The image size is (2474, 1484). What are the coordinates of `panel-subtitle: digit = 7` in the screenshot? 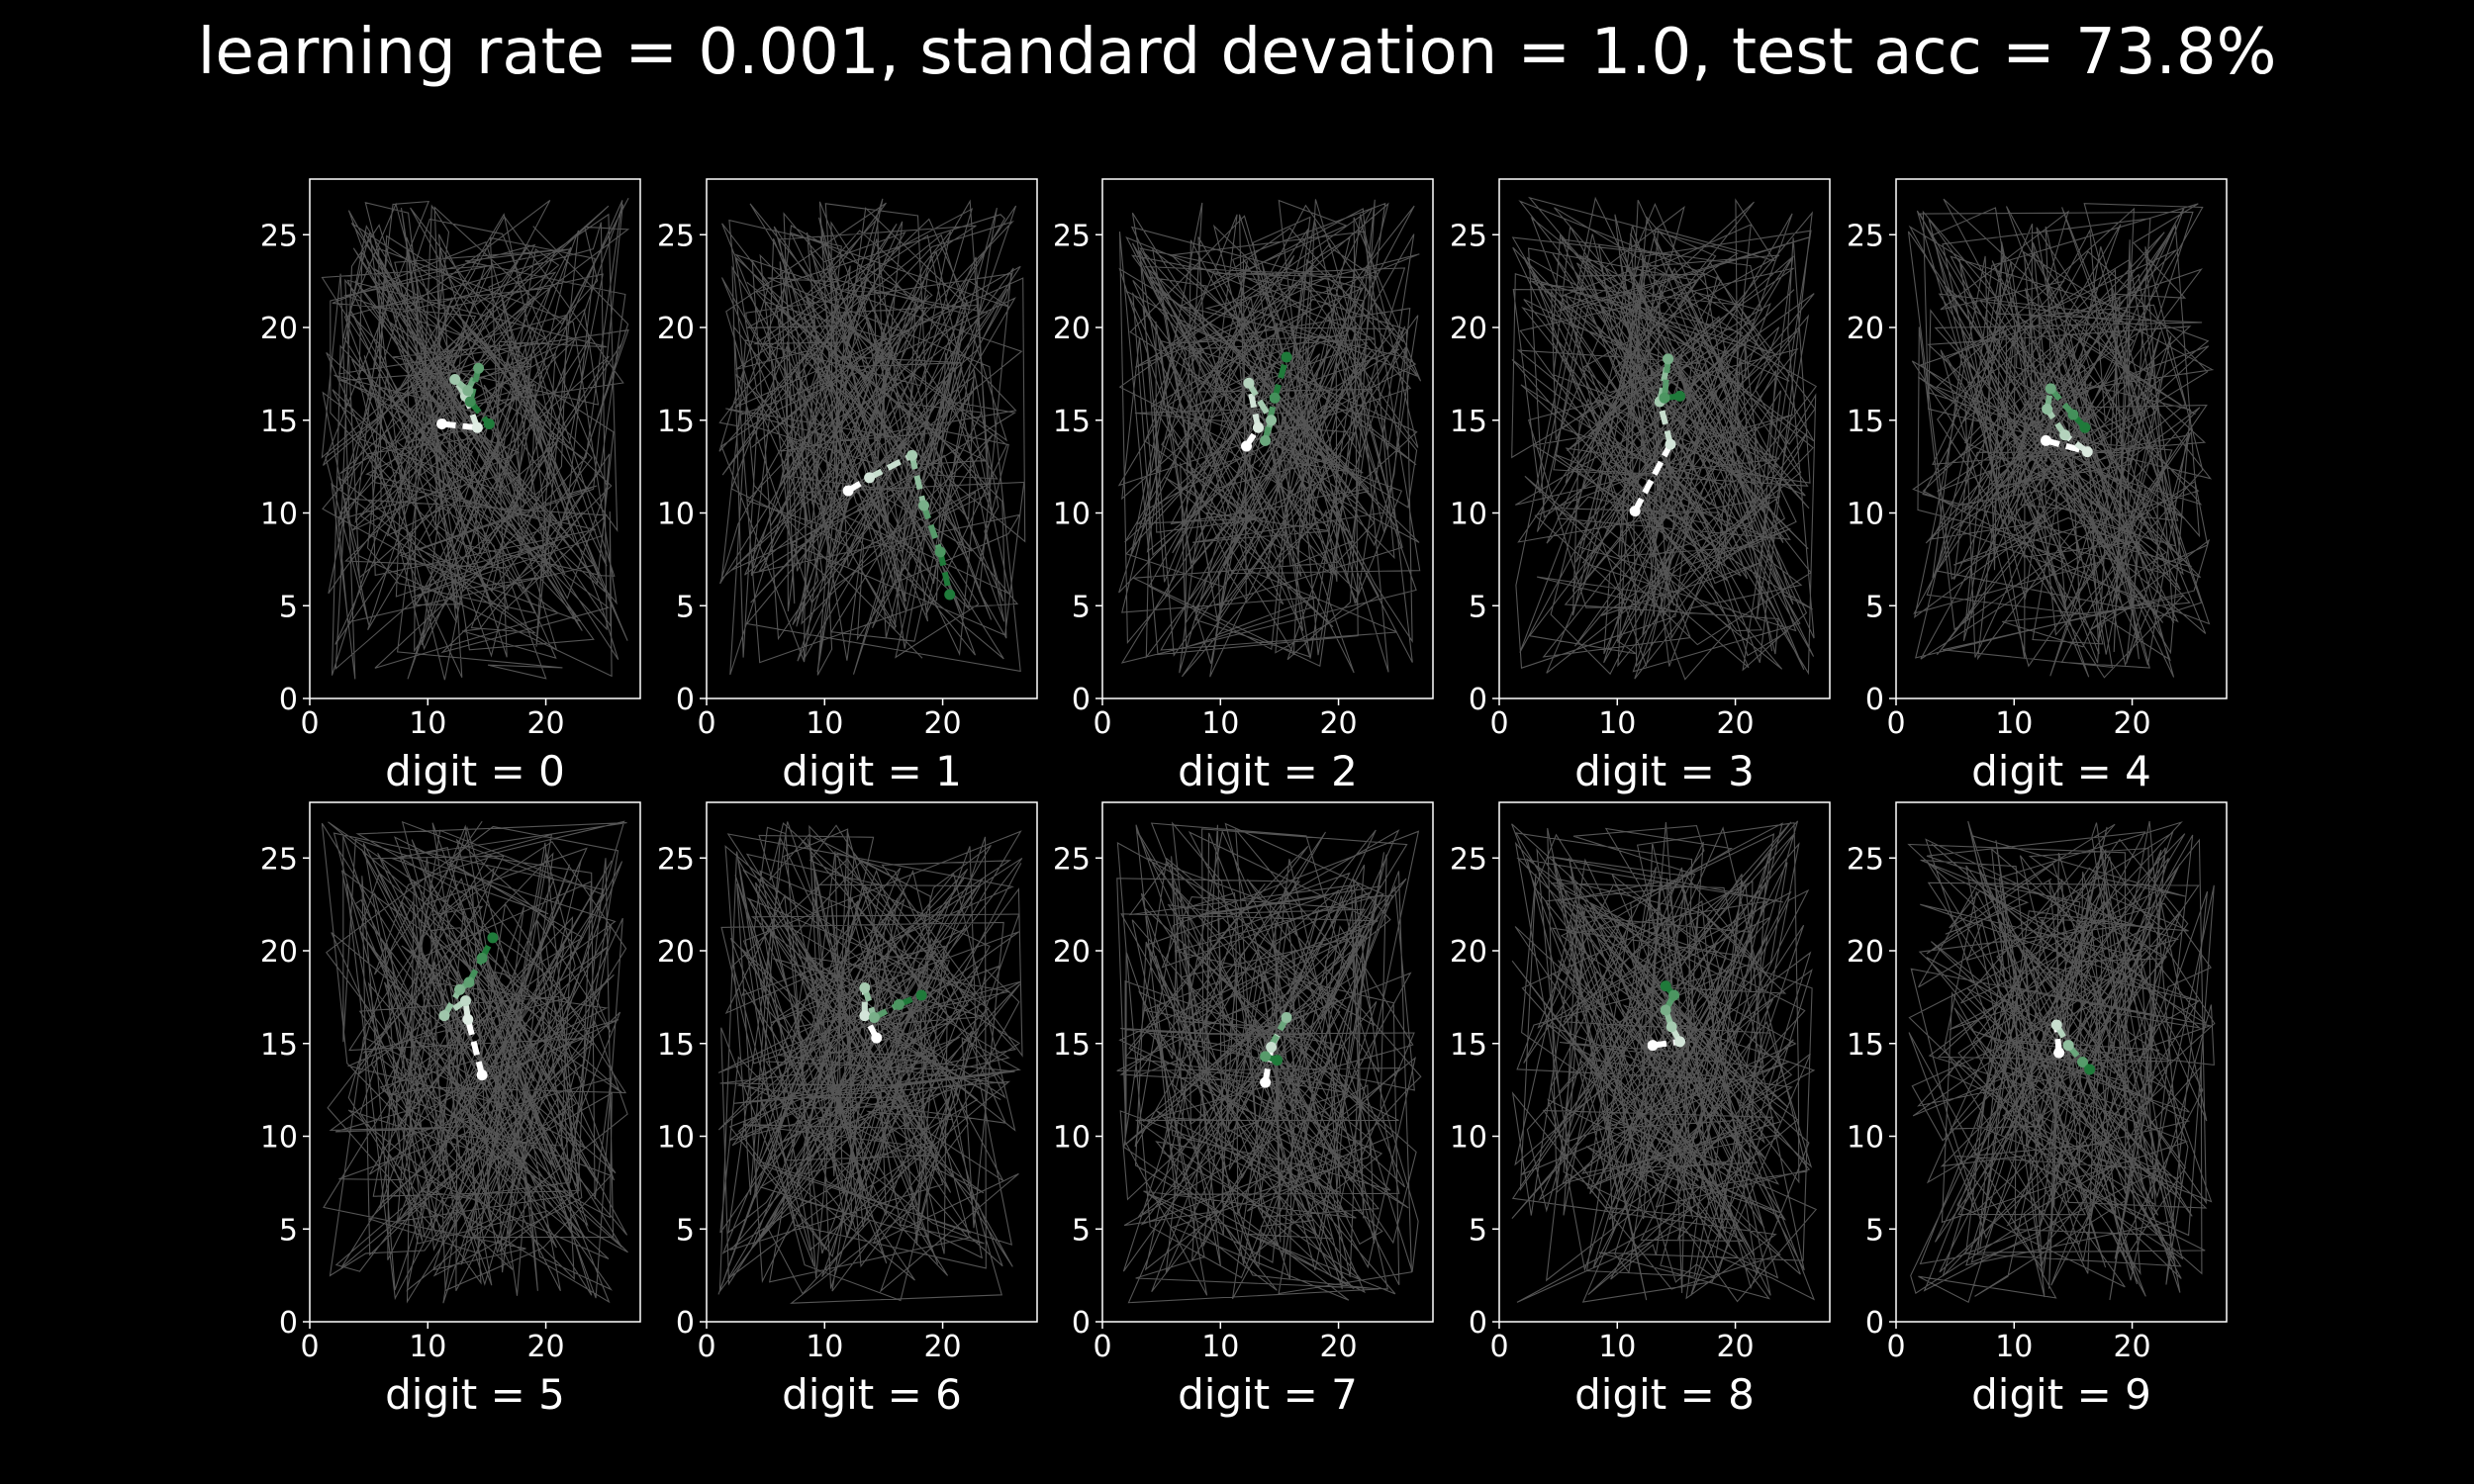 It's located at (1268, 1394).